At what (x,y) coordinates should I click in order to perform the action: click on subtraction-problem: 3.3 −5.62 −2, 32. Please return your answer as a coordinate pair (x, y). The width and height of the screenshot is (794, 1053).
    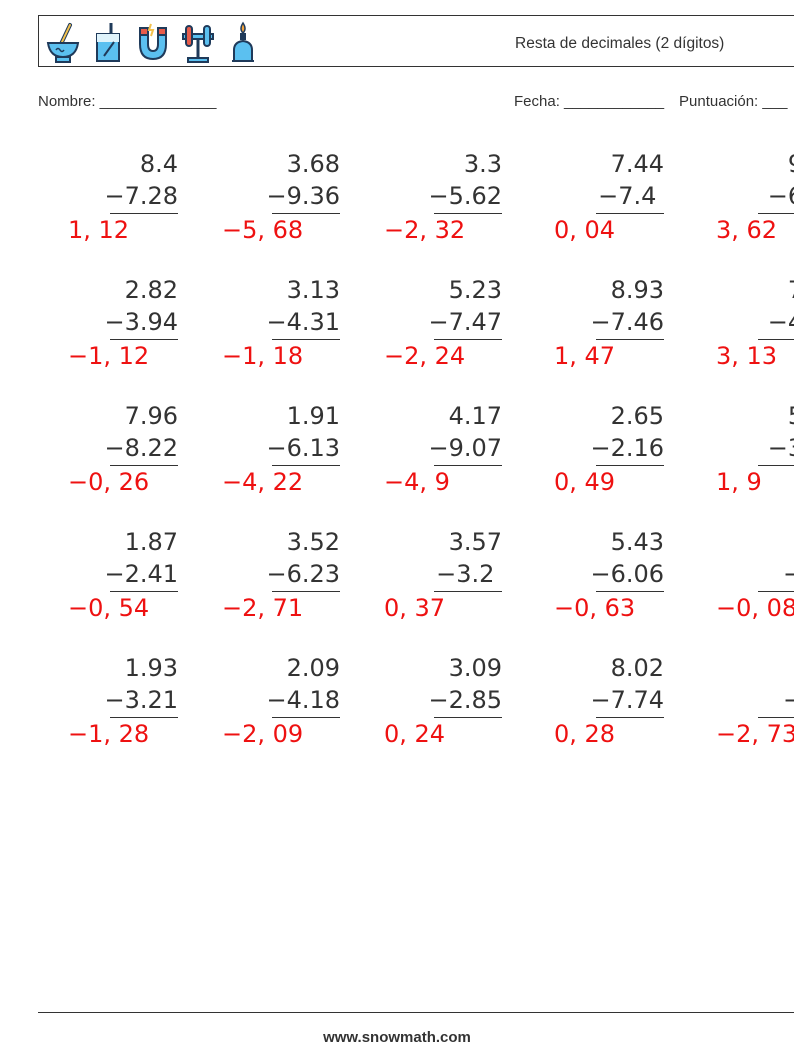
    Looking at the image, I should click on (427, 211).